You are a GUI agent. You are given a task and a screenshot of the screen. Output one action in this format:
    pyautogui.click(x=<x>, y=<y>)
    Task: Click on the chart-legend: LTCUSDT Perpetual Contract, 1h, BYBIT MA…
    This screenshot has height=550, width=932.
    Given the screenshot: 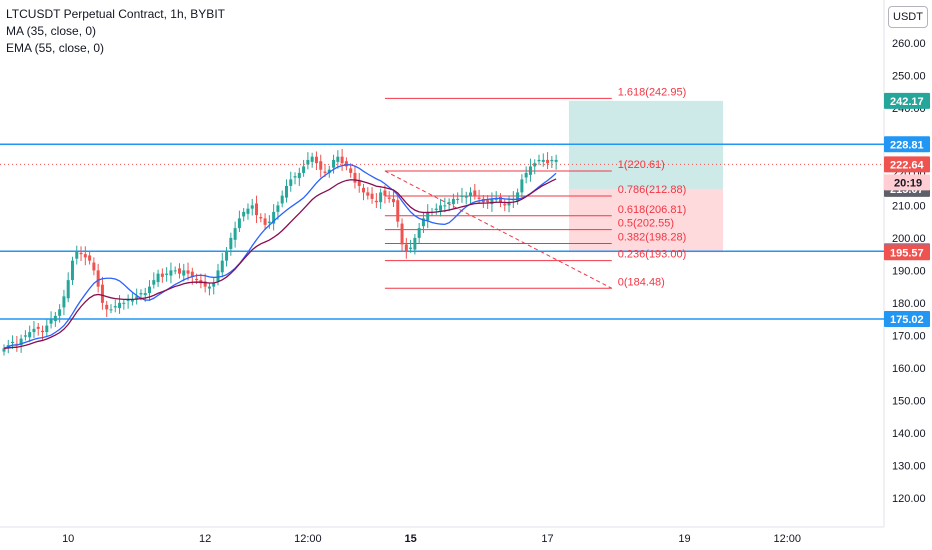 What is the action you would take?
    pyautogui.click(x=115, y=31)
    